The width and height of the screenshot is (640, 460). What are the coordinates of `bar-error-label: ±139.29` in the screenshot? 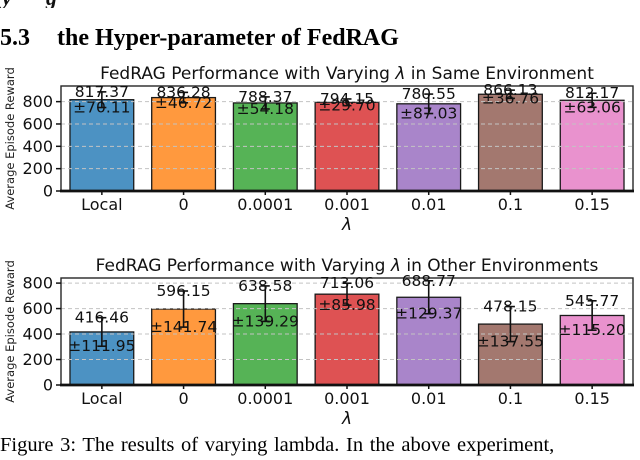 It's located at (265, 321).